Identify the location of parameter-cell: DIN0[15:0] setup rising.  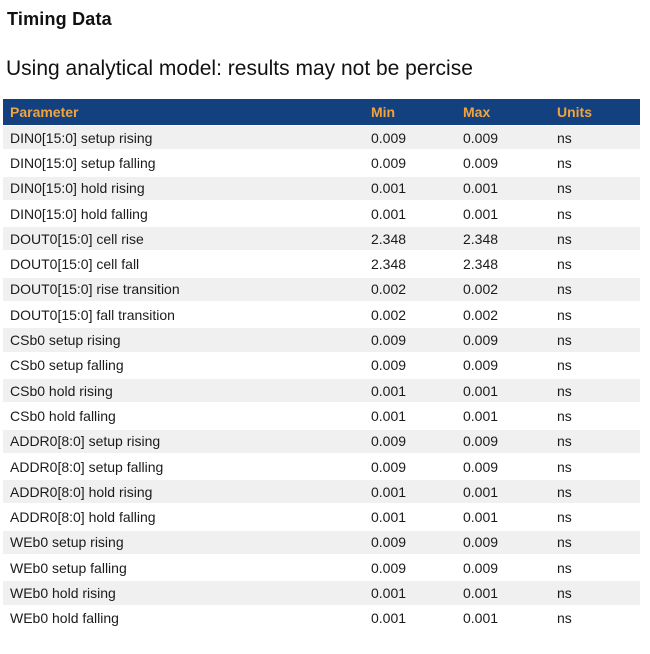
(81, 137).